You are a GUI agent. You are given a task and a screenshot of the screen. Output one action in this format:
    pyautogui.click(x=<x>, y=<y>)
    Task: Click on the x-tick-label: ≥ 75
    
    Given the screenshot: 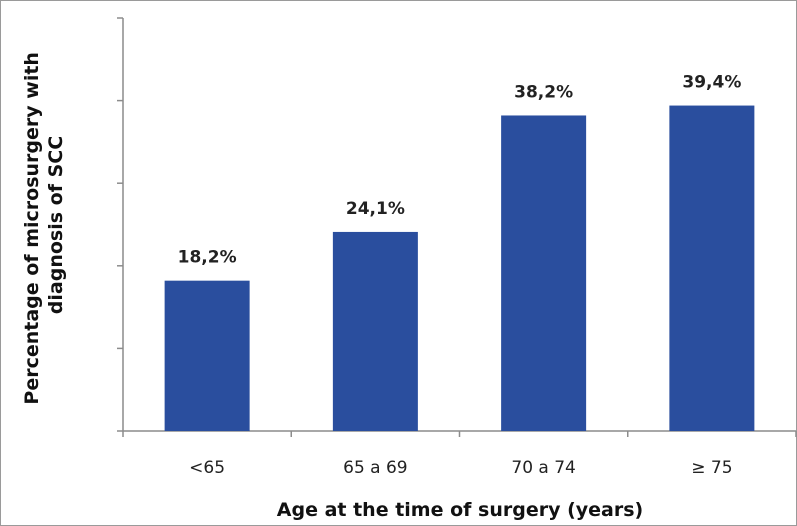 What is the action you would take?
    pyautogui.click(x=711, y=468)
    